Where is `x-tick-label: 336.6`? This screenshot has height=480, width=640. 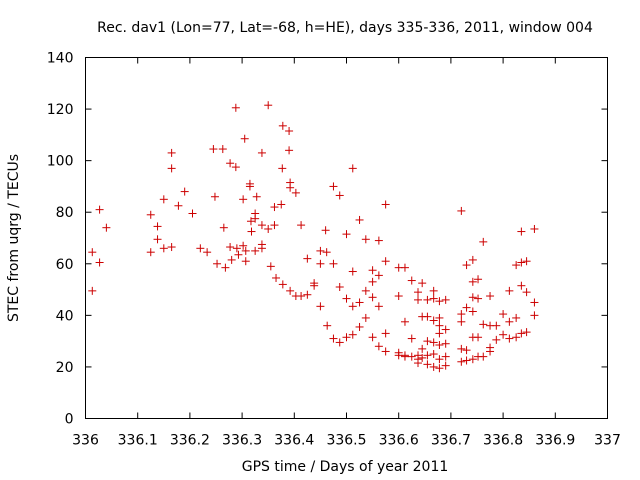
x-tick-label: 336.6 is located at coordinates (399, 441).